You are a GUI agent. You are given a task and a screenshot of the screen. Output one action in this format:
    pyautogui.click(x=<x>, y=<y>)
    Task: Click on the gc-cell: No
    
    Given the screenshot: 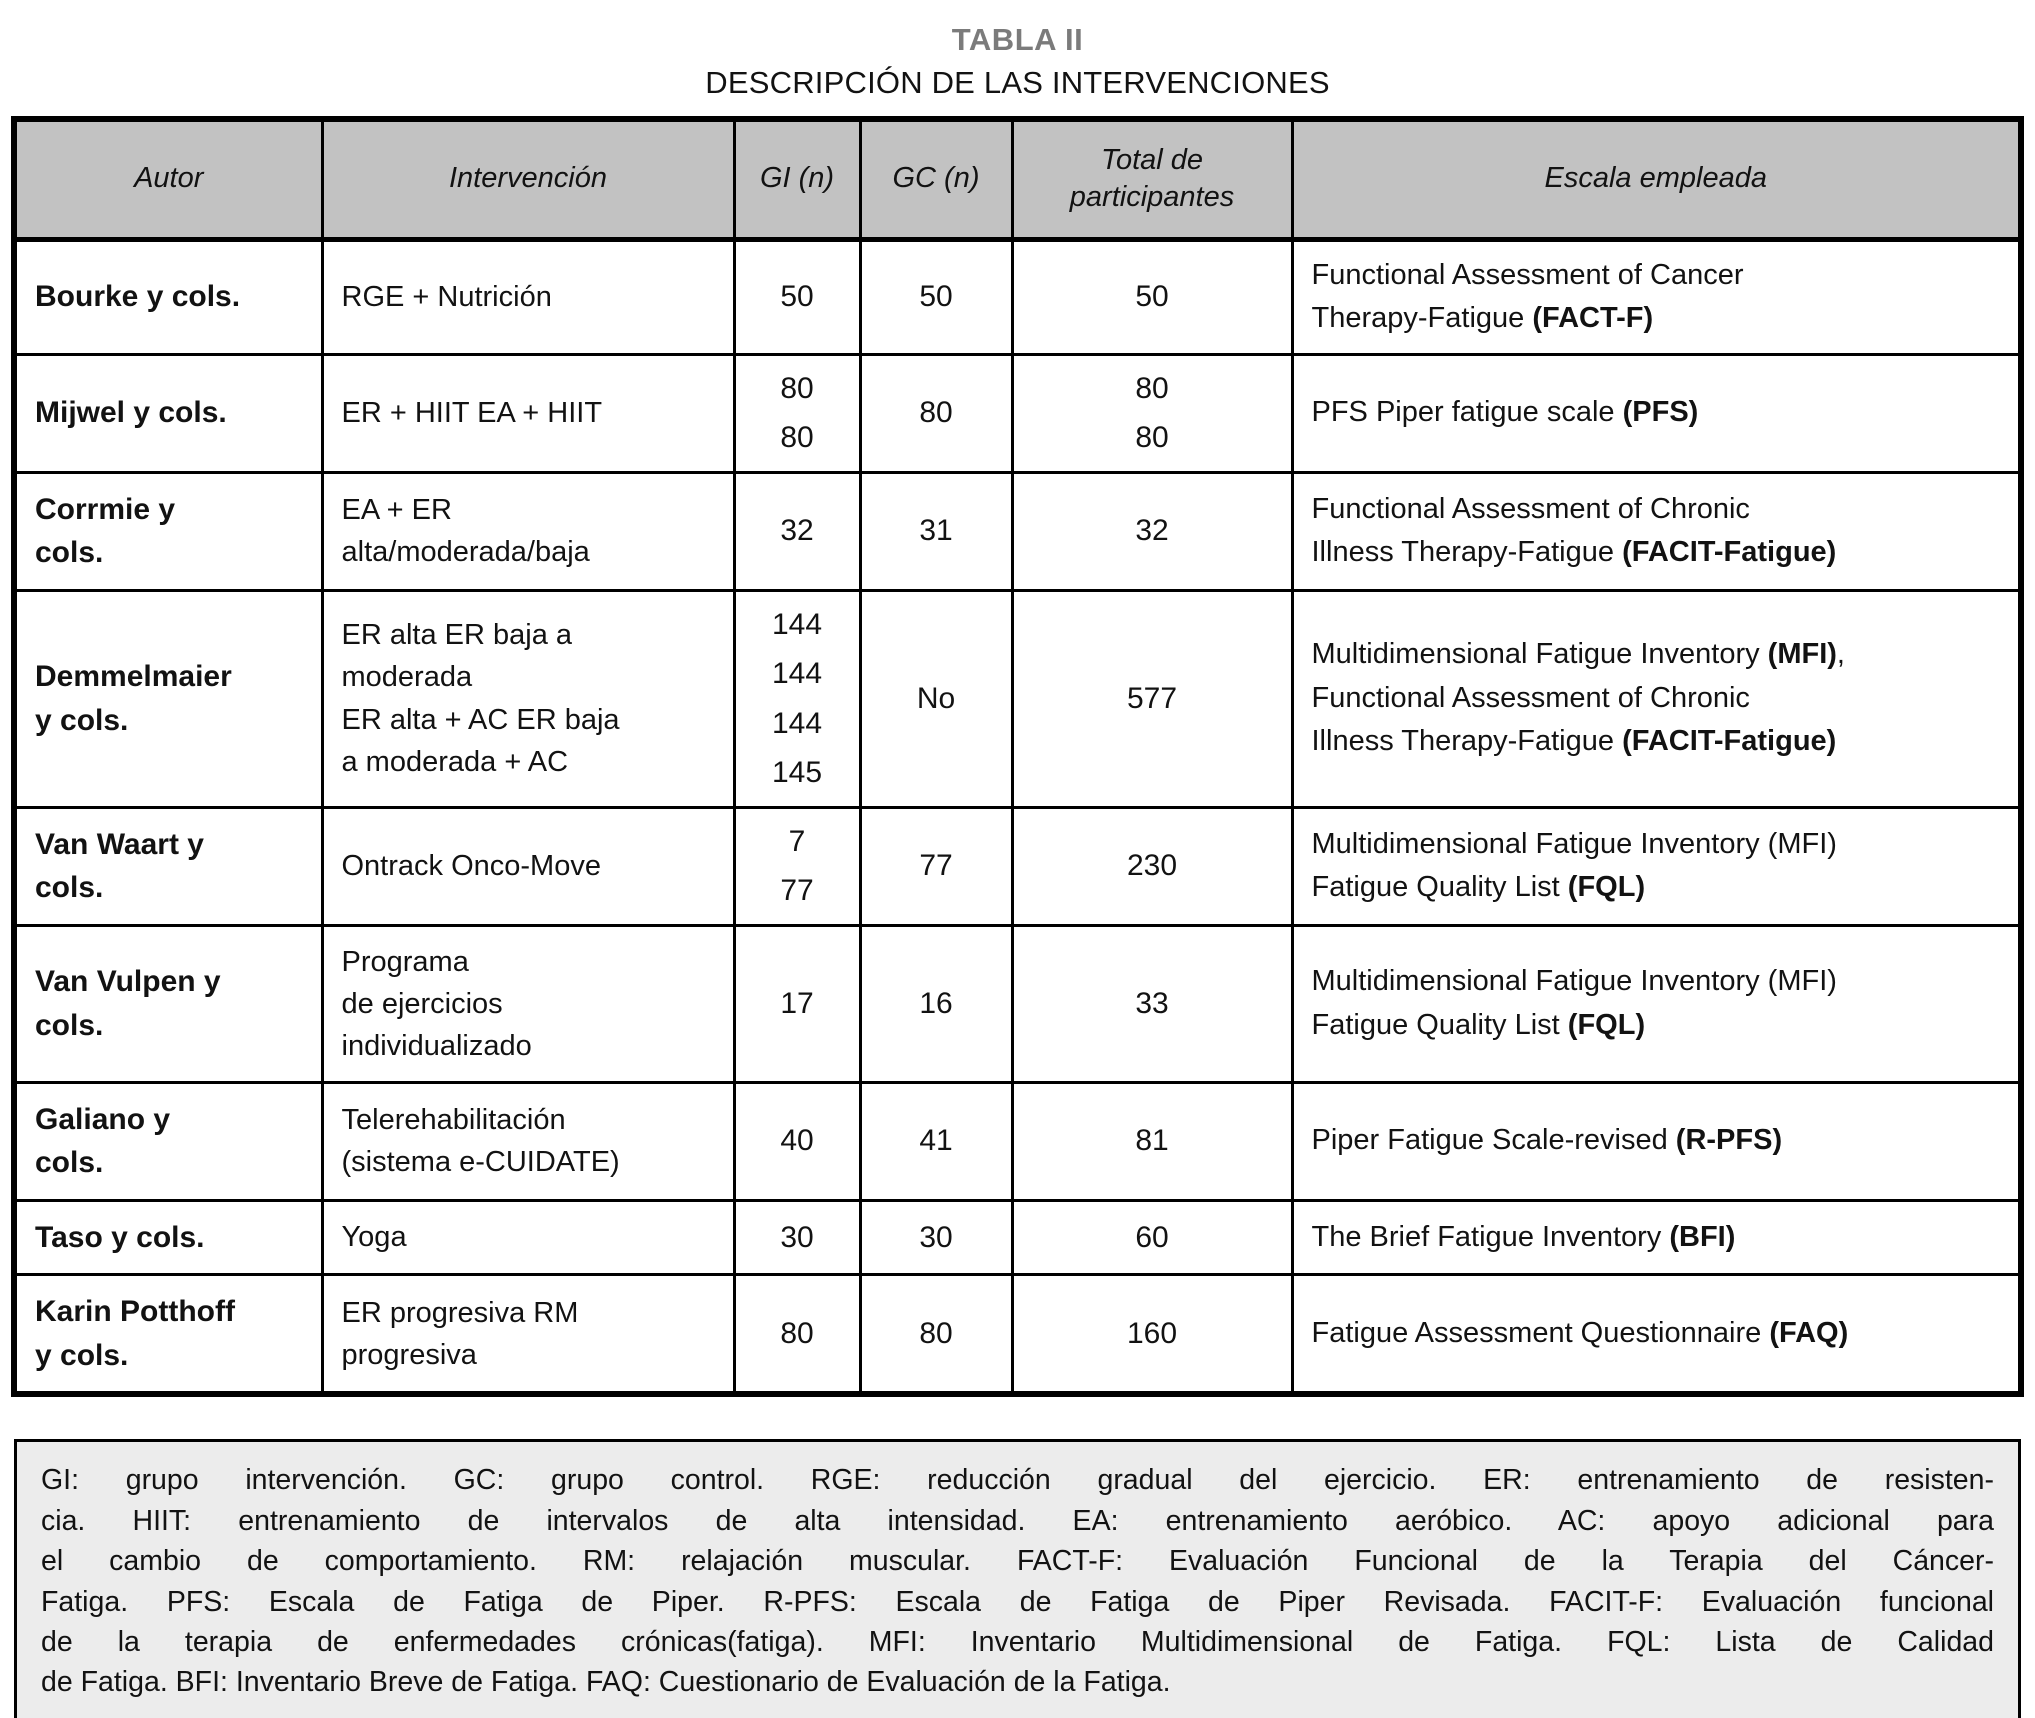 What is the action you would take?
    pyautogui.click(x=936, y=698)
    